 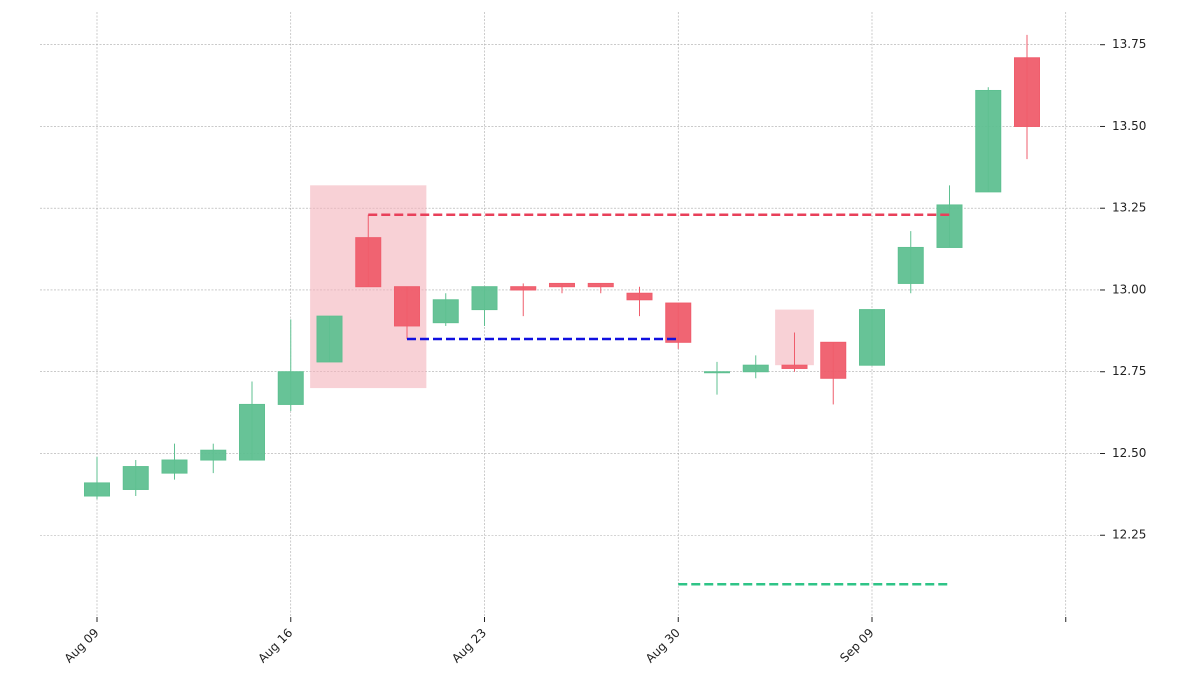 What do you see at coordinates (1129, 453) in the screenshot?
I see `y-tick-label: 12.50` at bounding box center [1129, 453].